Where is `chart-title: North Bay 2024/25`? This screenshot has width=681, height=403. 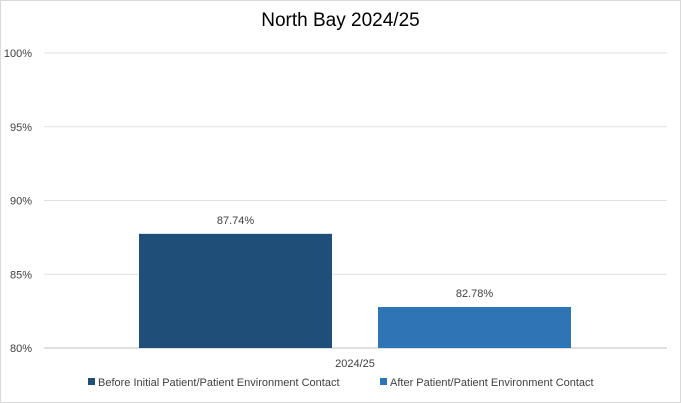 chart-title: North Bay 2024/25 is located at coordinates (340, 20).